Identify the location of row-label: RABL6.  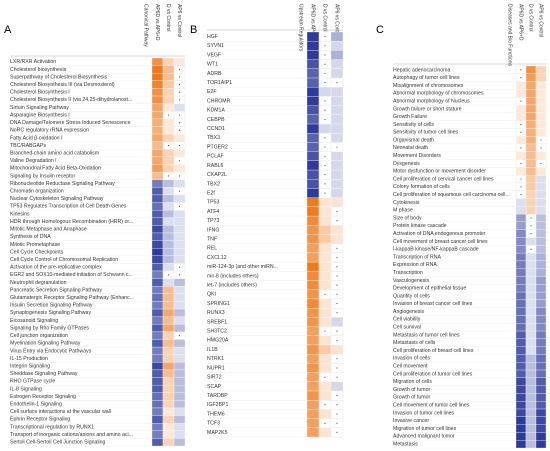
(215, 166).